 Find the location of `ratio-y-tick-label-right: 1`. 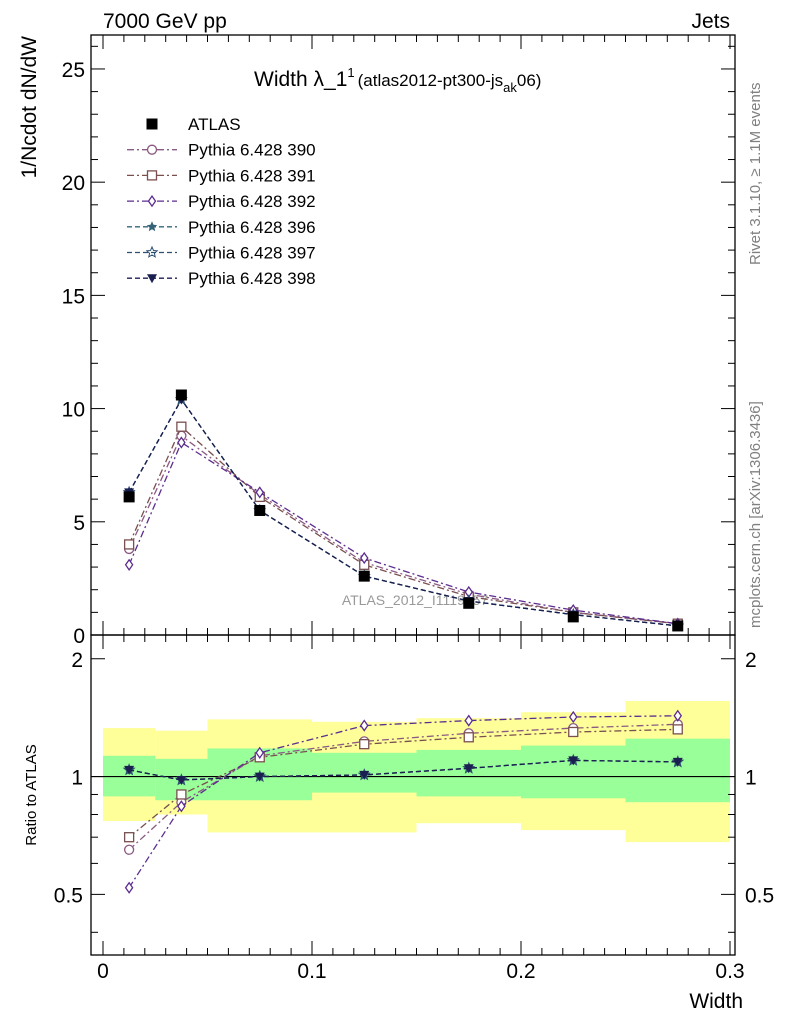

ratio-y-tick-label-right: 1 is located at coordinates (751, 778).